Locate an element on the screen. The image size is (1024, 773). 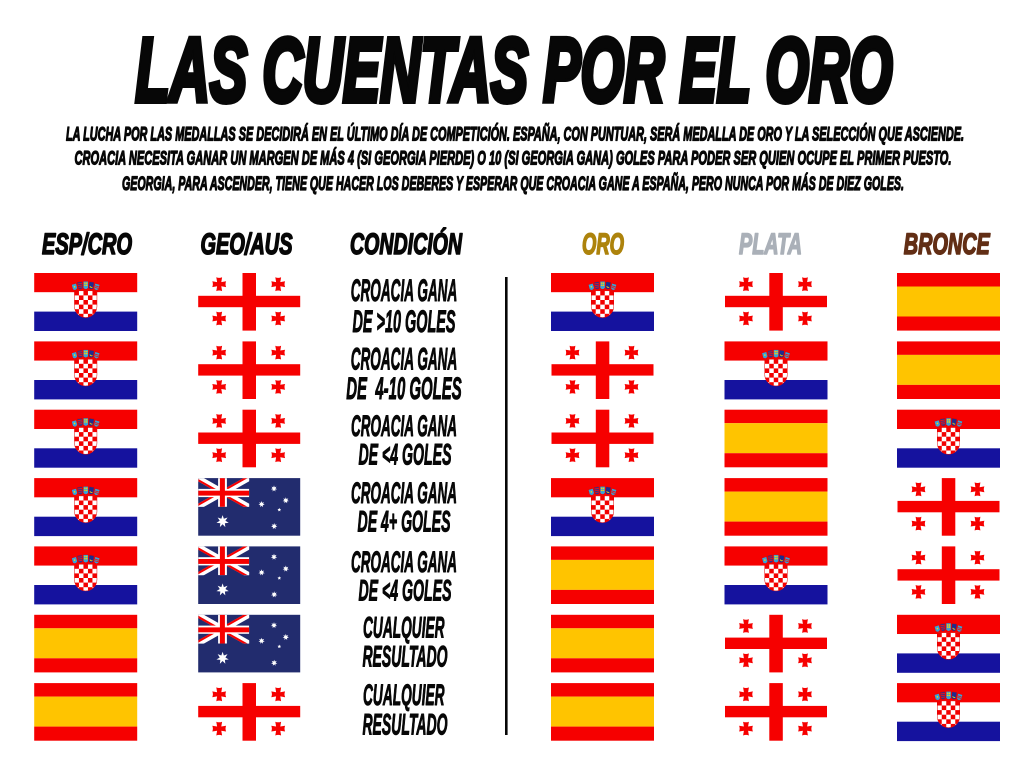
svg-text: GEO/AUS is located at coordinates (247, 244).